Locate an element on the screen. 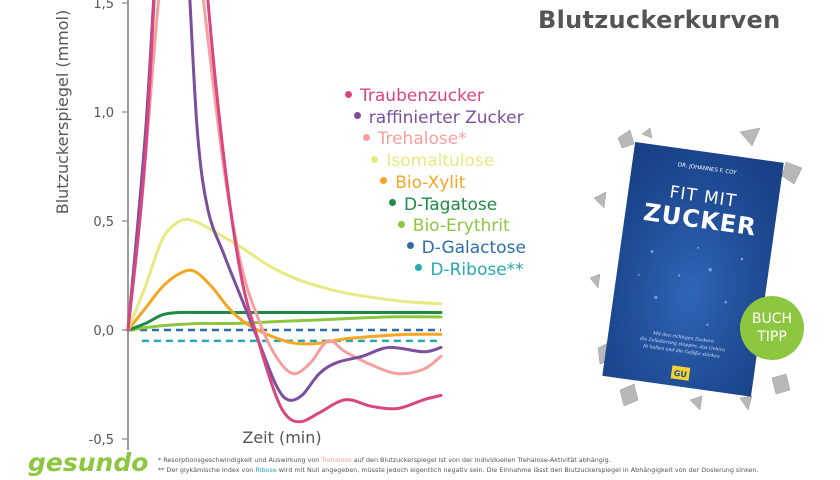 The image size is (840, 480). legend-label: D-Galactose is located at coordinates (473, 247).